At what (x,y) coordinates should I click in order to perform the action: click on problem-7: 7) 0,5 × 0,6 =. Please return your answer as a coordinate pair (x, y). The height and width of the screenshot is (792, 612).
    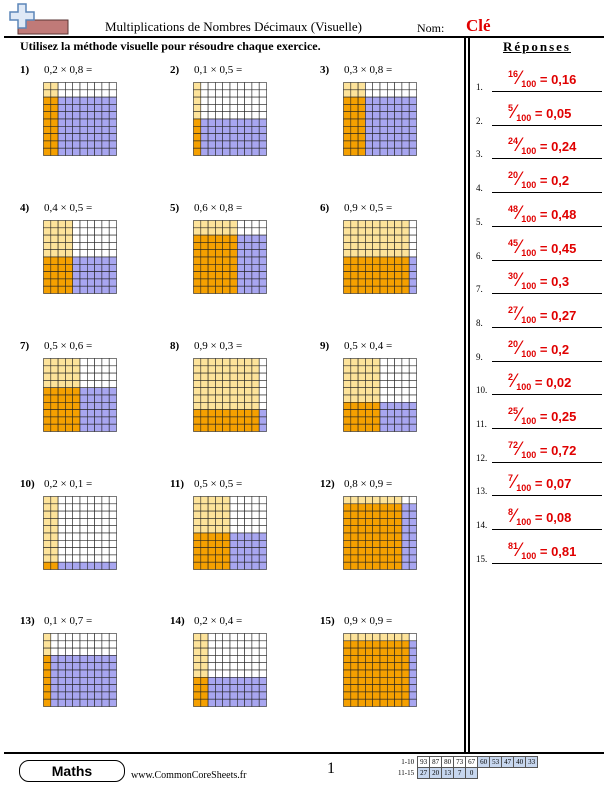
    Looking at the image, I should click on (90, 410).